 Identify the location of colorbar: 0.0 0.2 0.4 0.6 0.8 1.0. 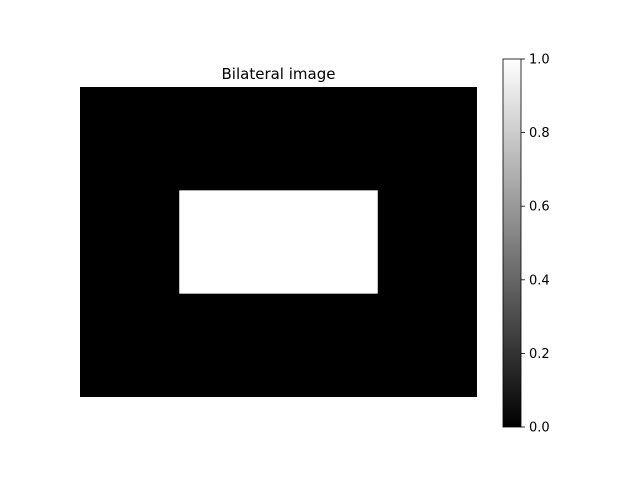
(526, 244).